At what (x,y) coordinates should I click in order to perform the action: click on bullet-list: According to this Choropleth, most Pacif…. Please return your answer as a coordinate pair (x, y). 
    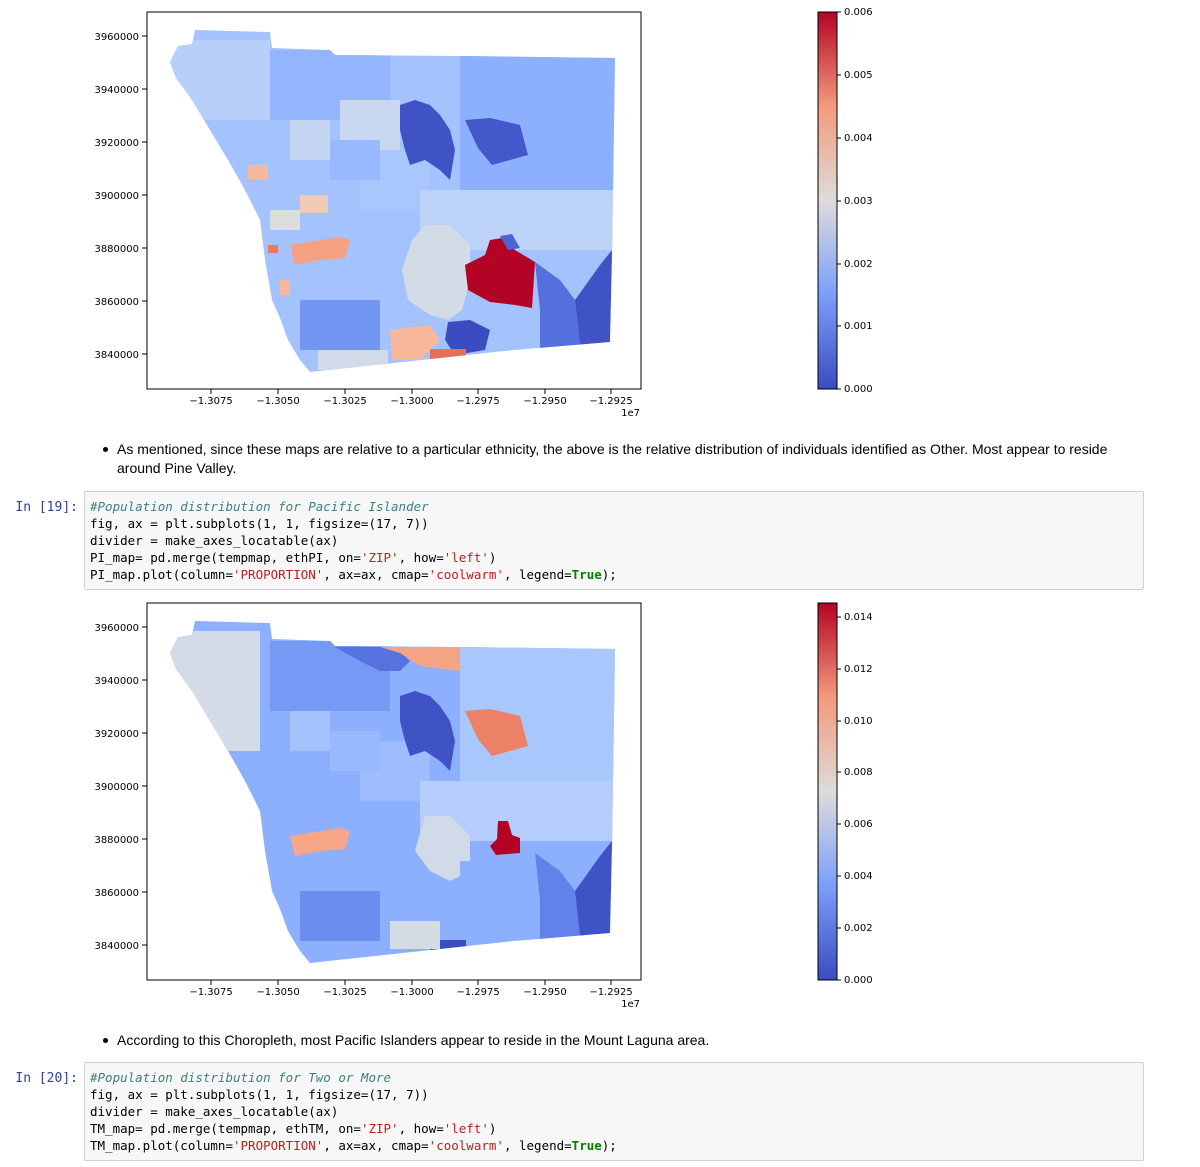
    Looking at the image, I should click on (600, 1040).